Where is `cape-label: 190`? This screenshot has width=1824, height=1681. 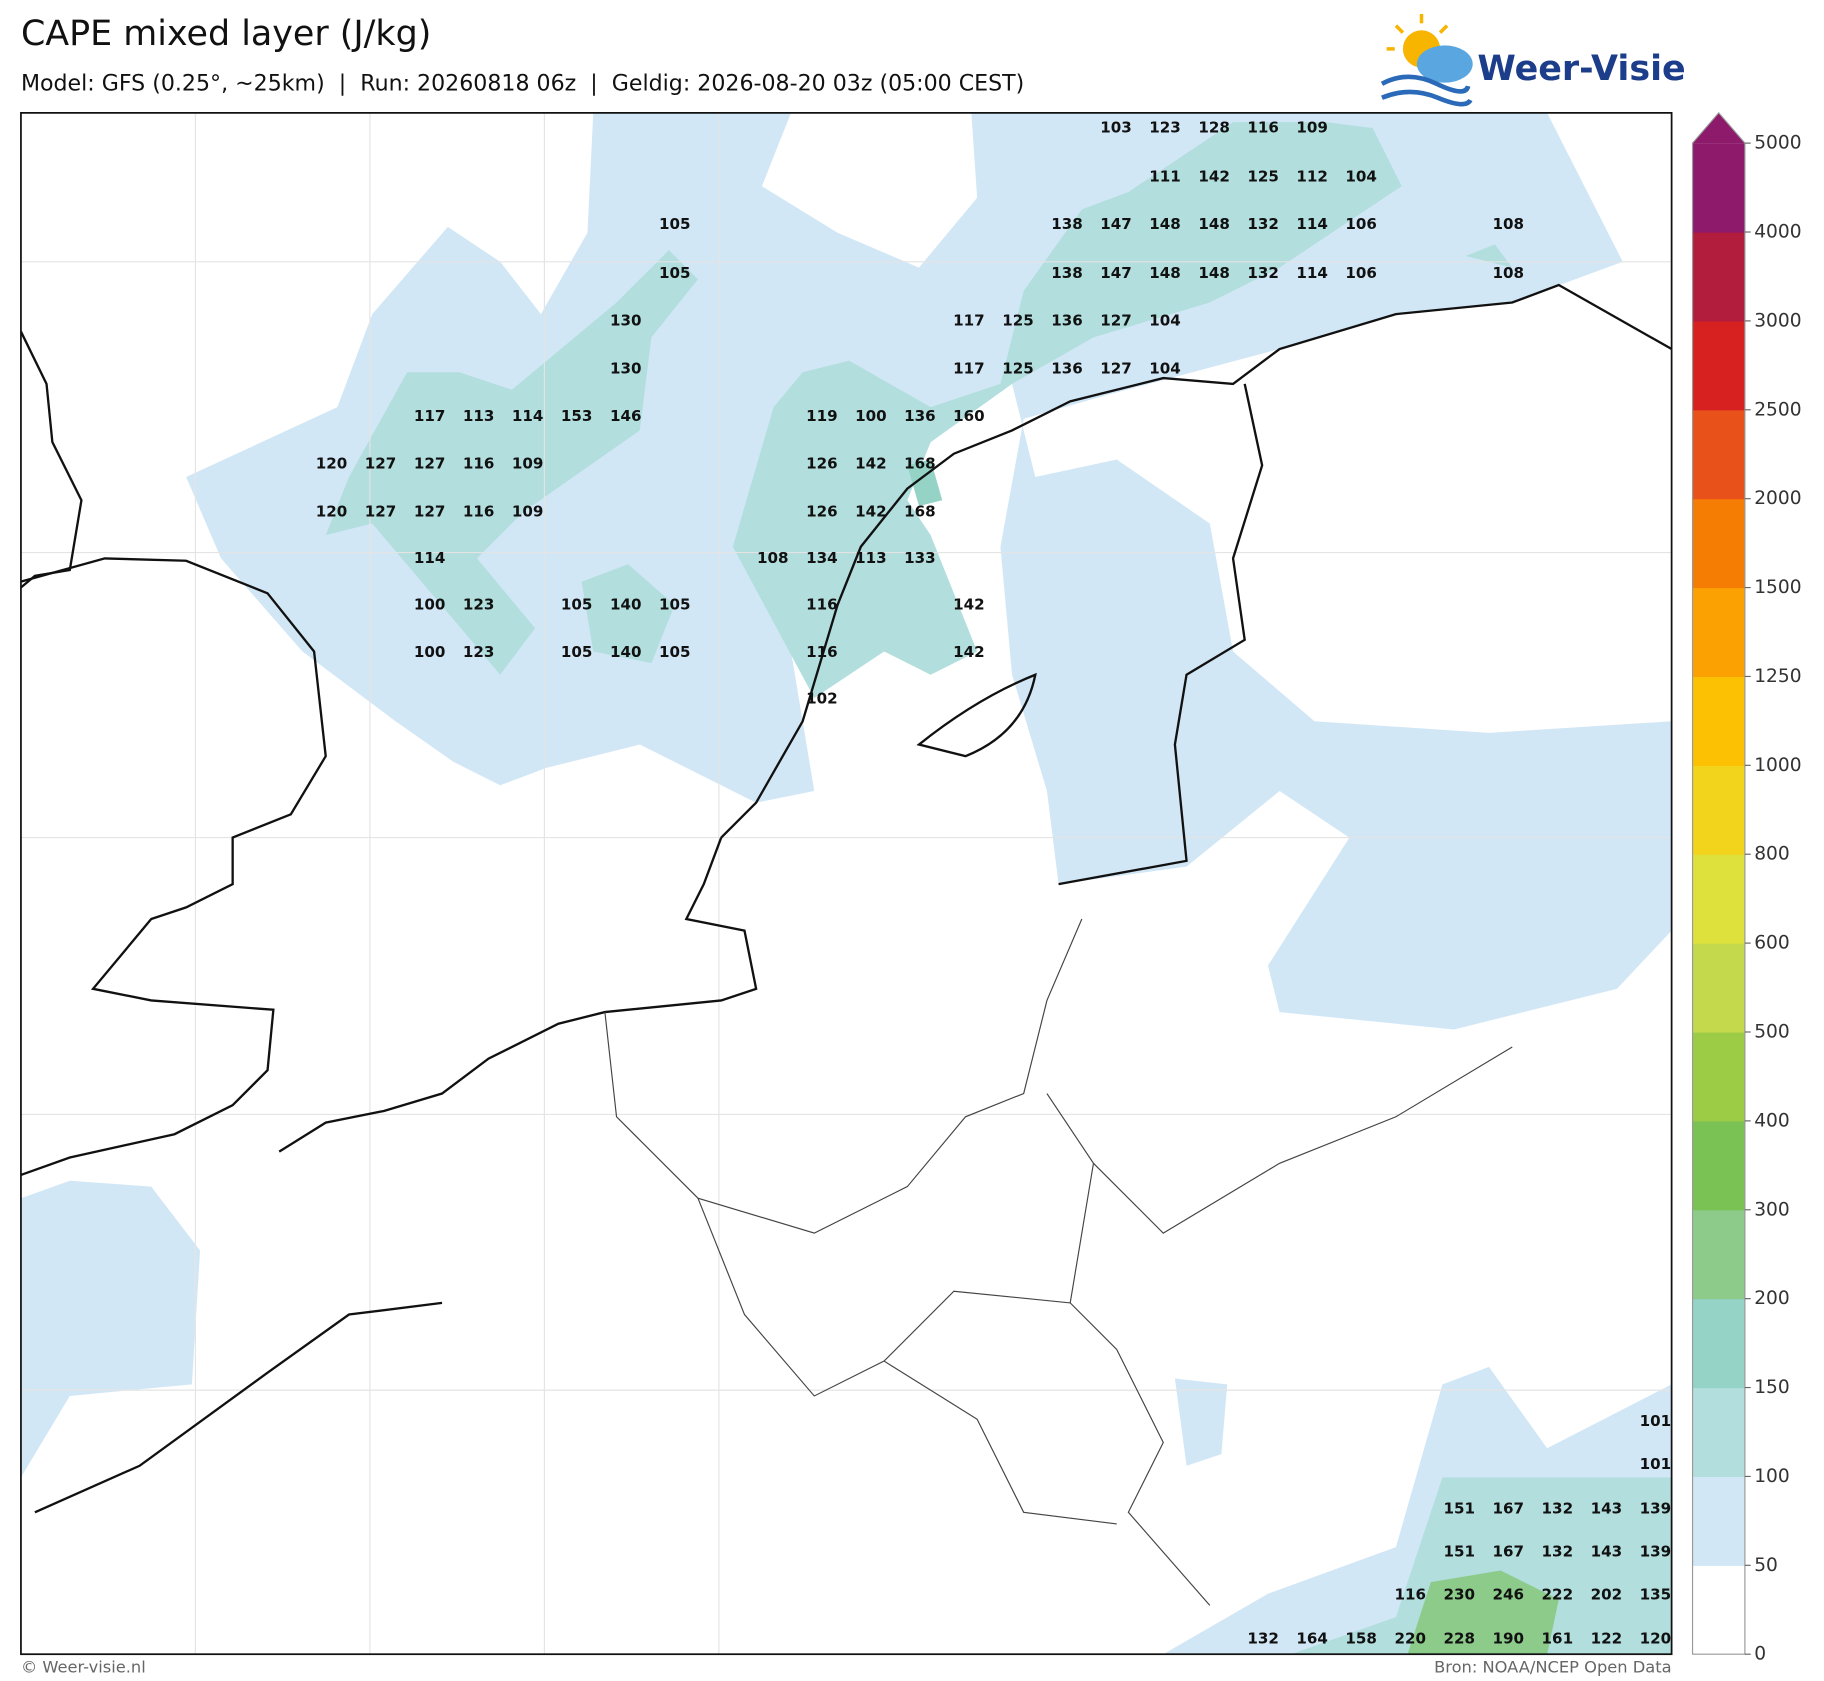
cape-label: 190 is located at coordinates (1509, 1639).